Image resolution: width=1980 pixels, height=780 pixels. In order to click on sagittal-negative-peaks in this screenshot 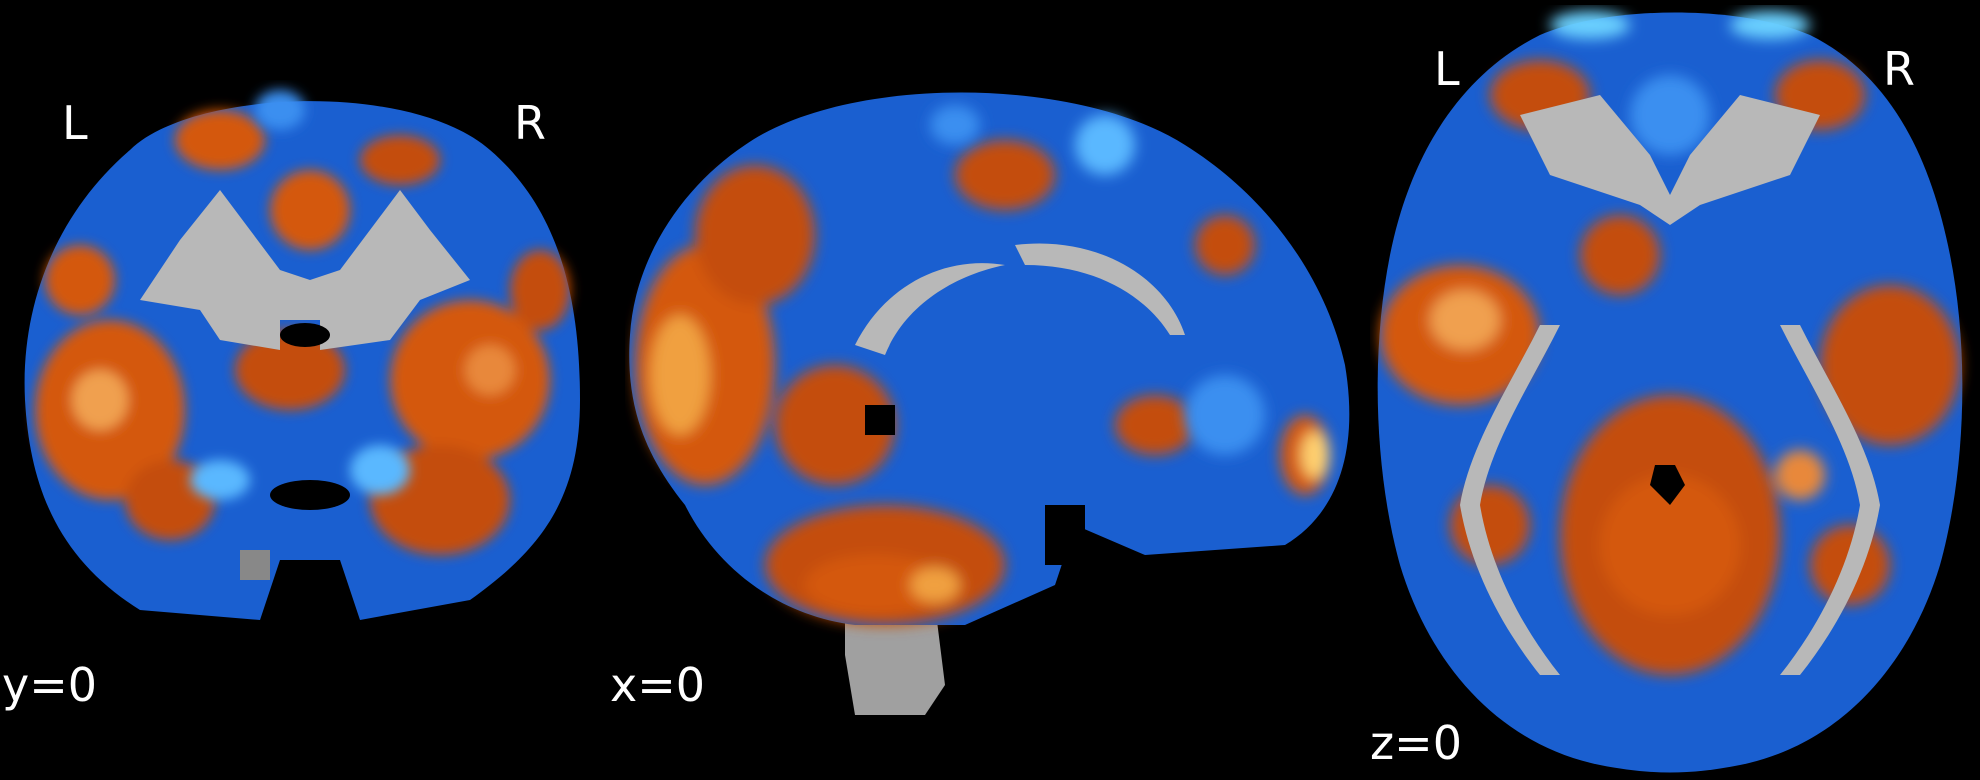, I will do `click(1097, 280)`.